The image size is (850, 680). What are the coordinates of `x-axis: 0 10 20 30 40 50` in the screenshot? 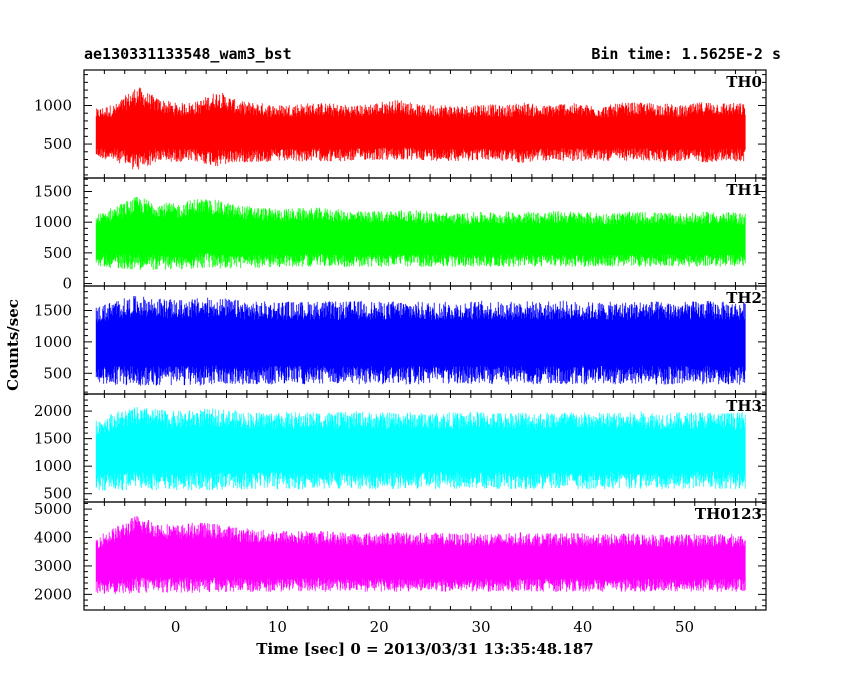 It's located at (432, 627).